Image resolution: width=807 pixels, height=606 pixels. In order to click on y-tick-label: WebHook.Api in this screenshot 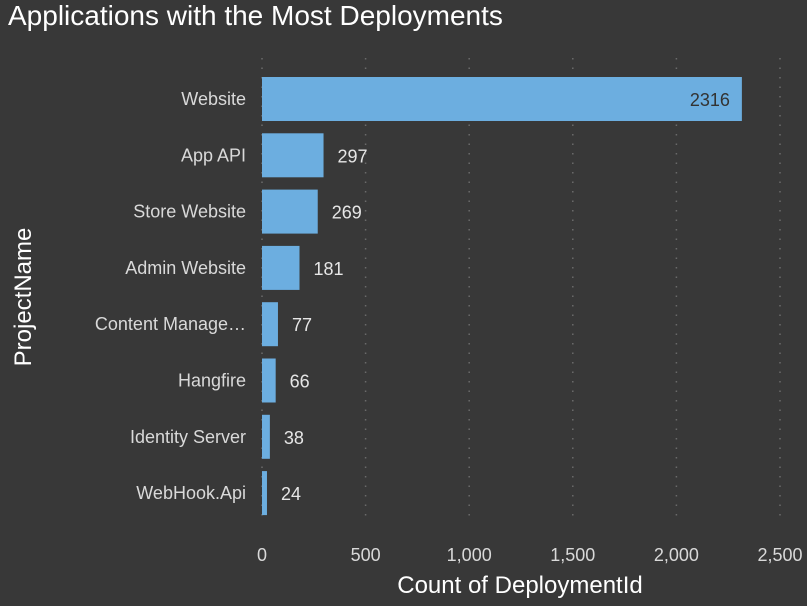, I will do `click(191, 493)`.